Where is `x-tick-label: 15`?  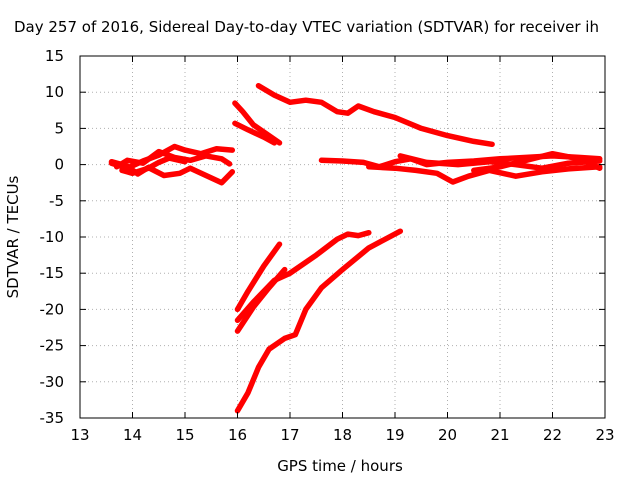
x-tick-label: 15 is located at coordinates (184, 435).